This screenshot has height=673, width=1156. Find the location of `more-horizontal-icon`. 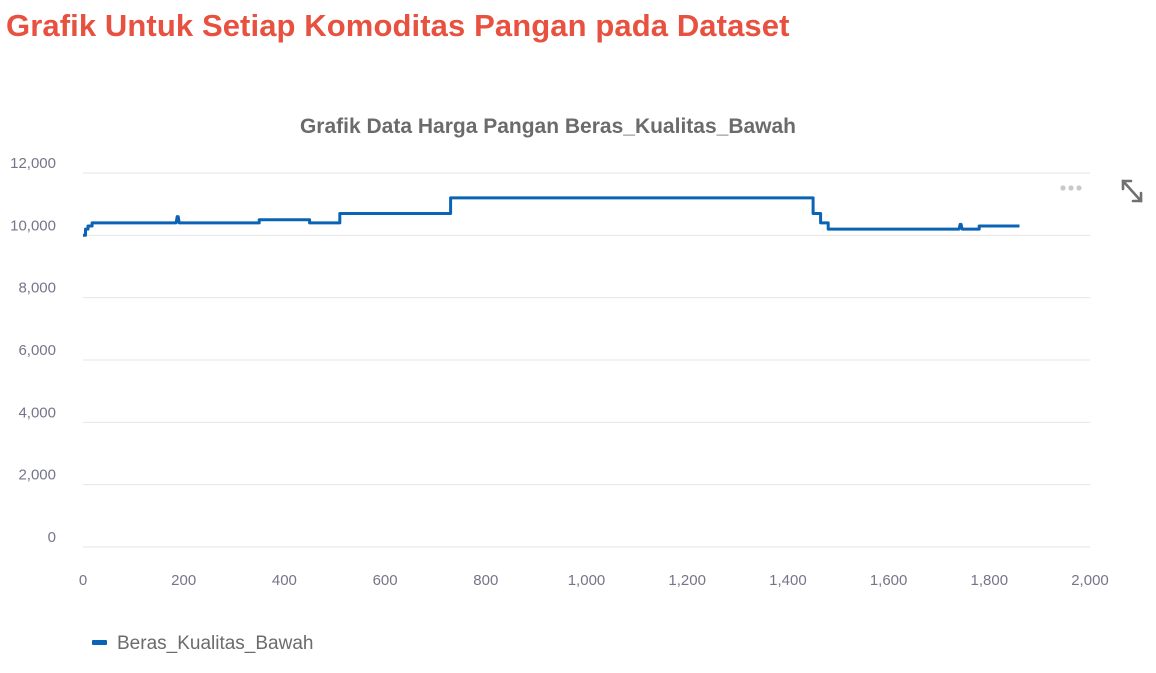

more-horizontal-icon is located at coordinates (1071, 188).